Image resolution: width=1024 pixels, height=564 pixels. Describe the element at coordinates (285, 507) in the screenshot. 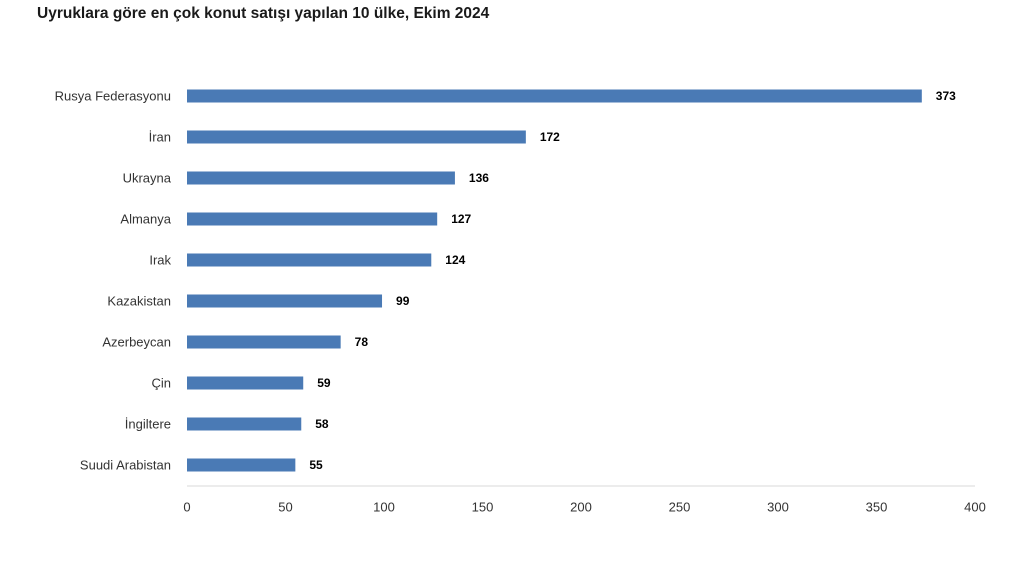

I see `x-tick-label: 50` at that location.